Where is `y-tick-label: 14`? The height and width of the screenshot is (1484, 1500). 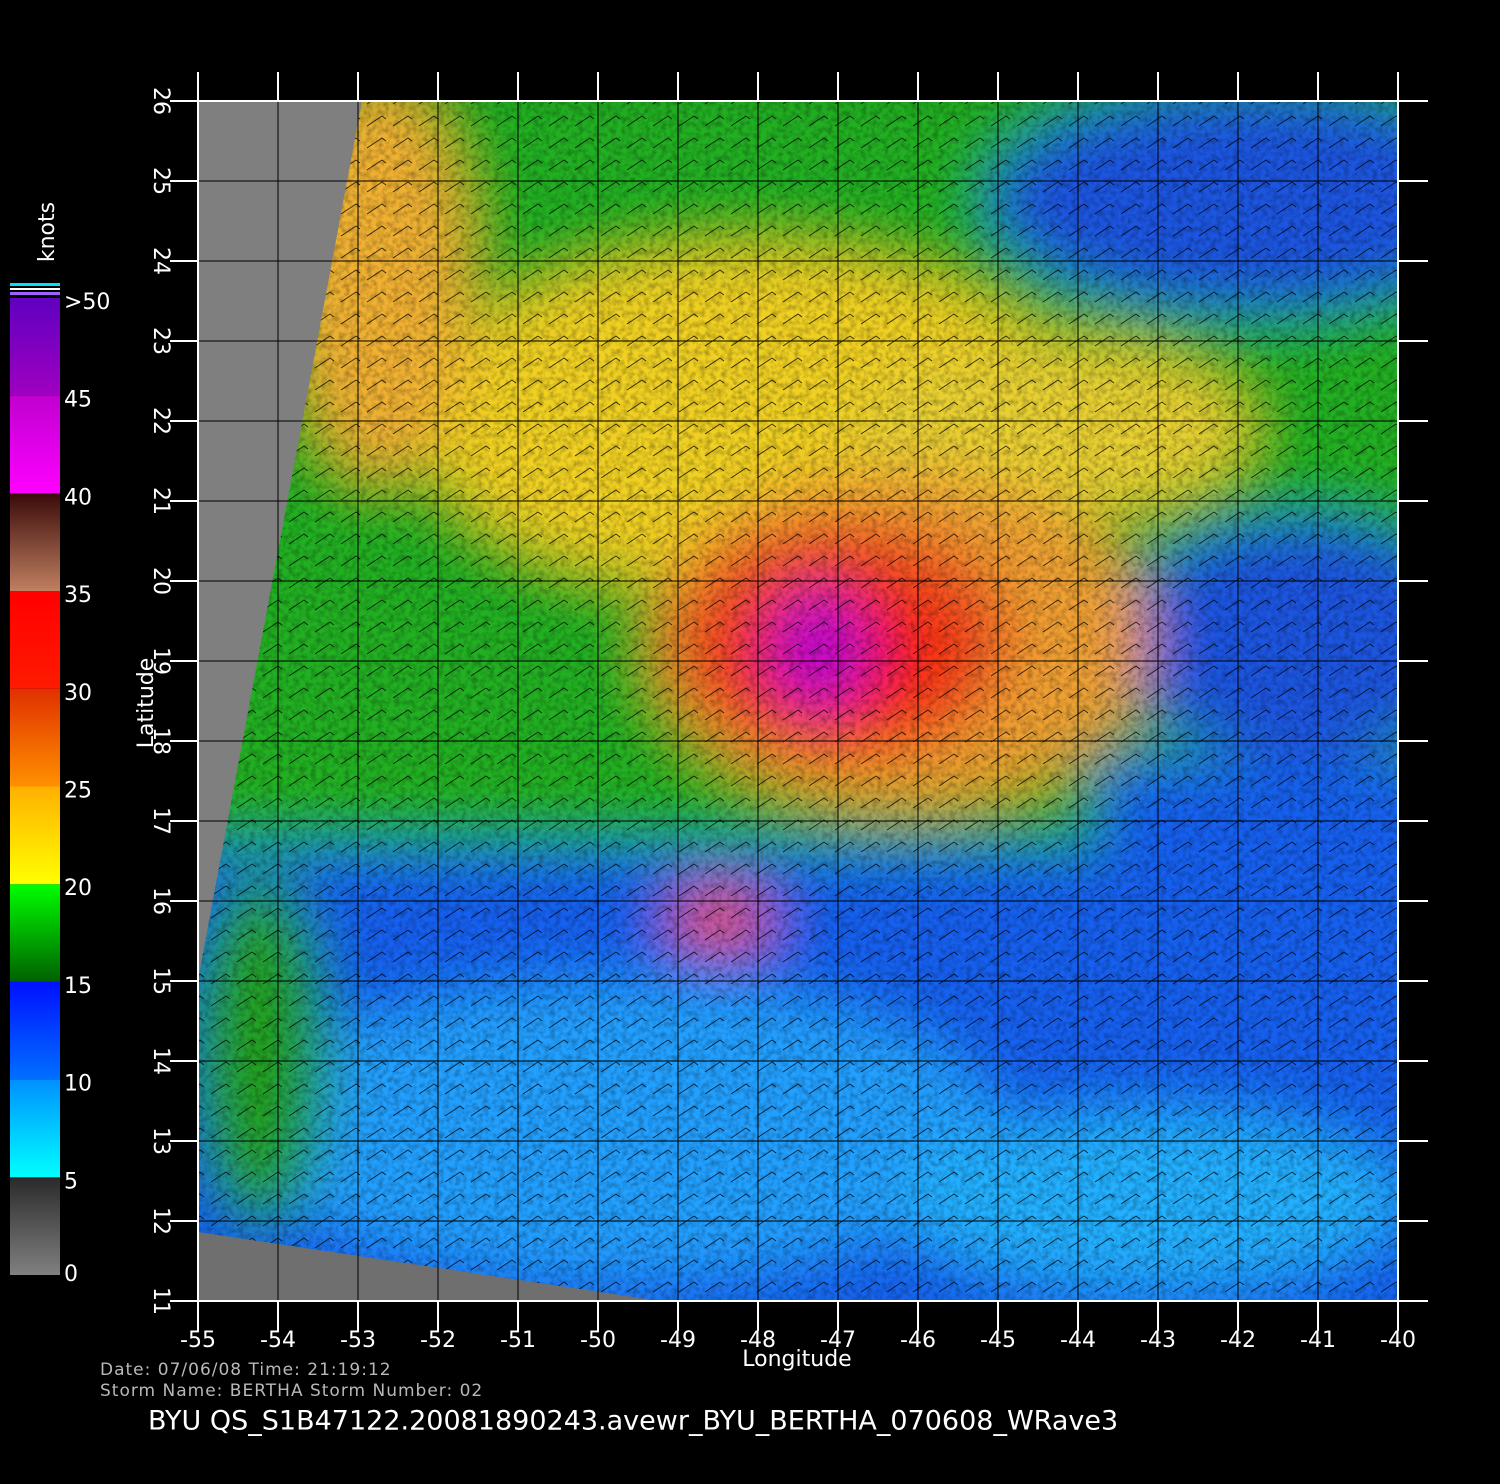
y-tick-label: 14 is located at coordinates (160, 1061).